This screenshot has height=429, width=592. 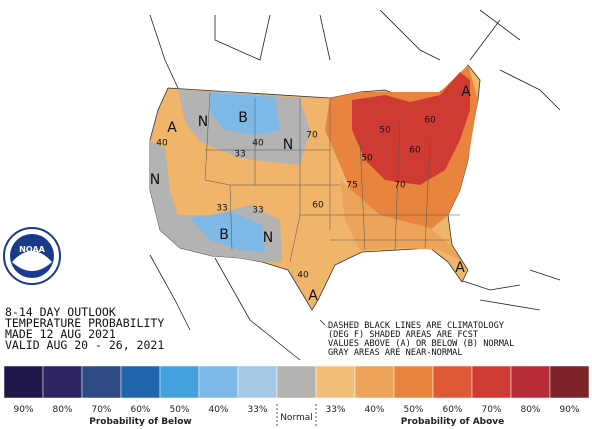 What do you see at coordinates (32, 256) in the screenshot?
I see `noaa-logo: NOAA` at bounding box center [32, 256].